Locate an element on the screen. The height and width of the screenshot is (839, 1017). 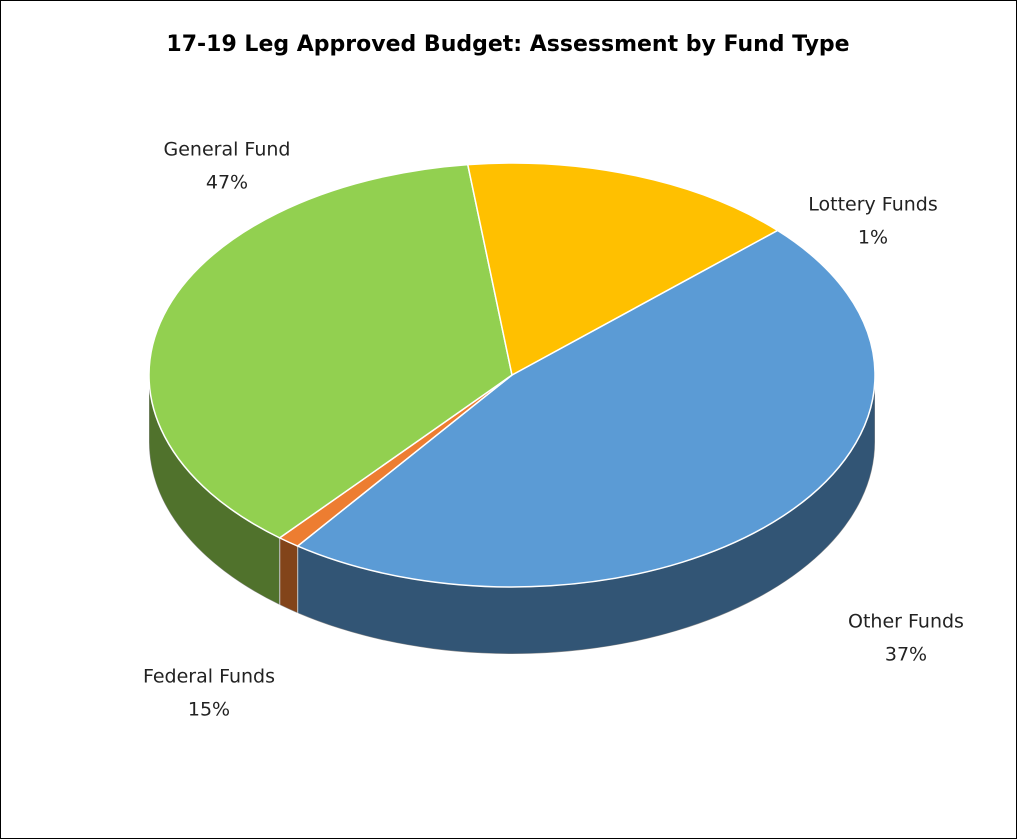
slice-label: Lottery Funds is located at coordinates (873, 205).